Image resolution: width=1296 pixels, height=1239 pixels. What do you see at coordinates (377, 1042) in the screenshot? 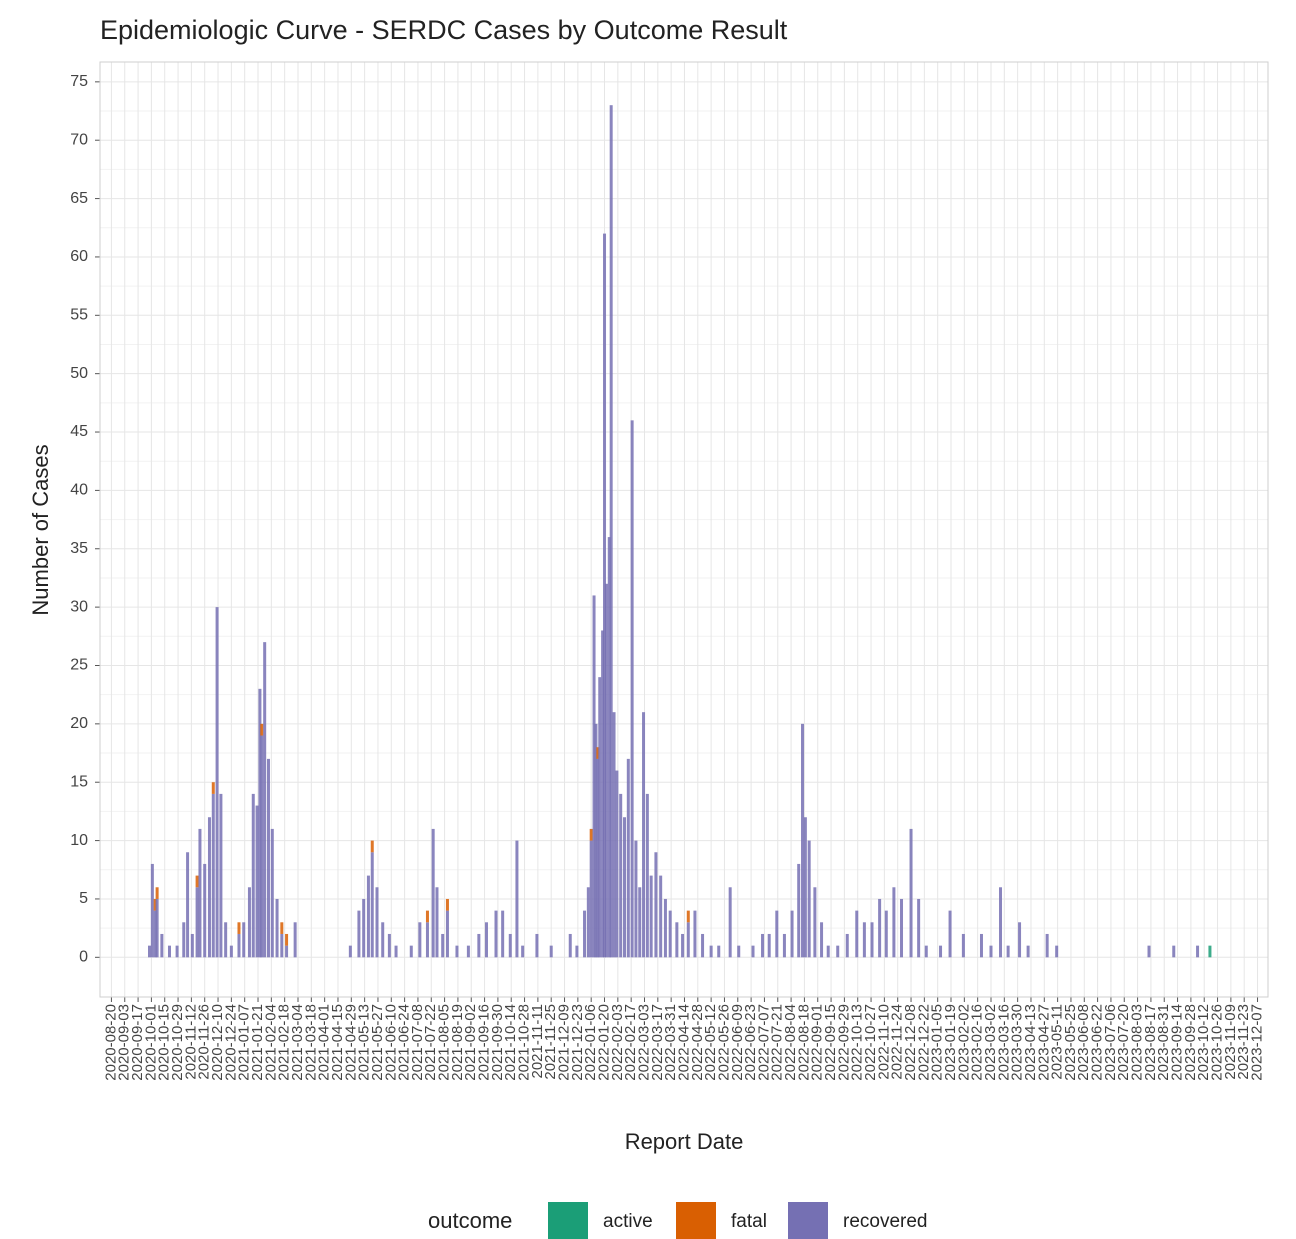
I see `x-tick-label: 2021-05-27` at bounding box center [377, 1042].